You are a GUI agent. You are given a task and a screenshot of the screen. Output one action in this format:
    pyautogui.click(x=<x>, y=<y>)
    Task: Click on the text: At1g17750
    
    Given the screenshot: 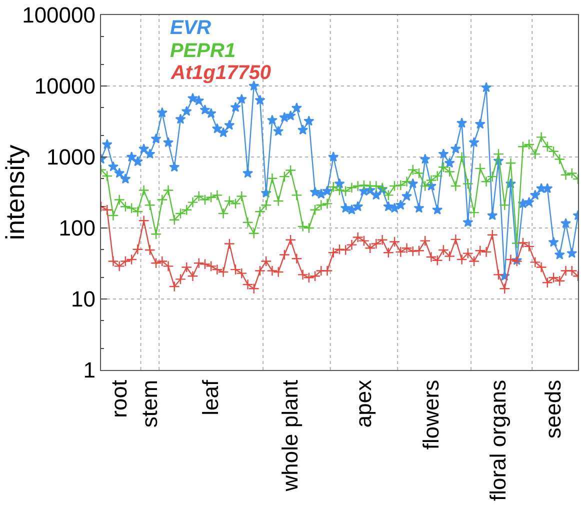 What is the action you would take?
    pyautogui.click(x=221, y=73)
    